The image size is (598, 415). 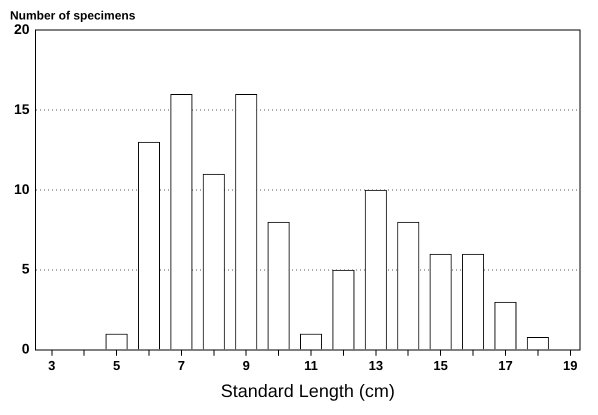 What do you see at coordinates (73, 15) in the screenshot?
I see `y-axis-title: Number of specimens` at bounding box center [73, 15].